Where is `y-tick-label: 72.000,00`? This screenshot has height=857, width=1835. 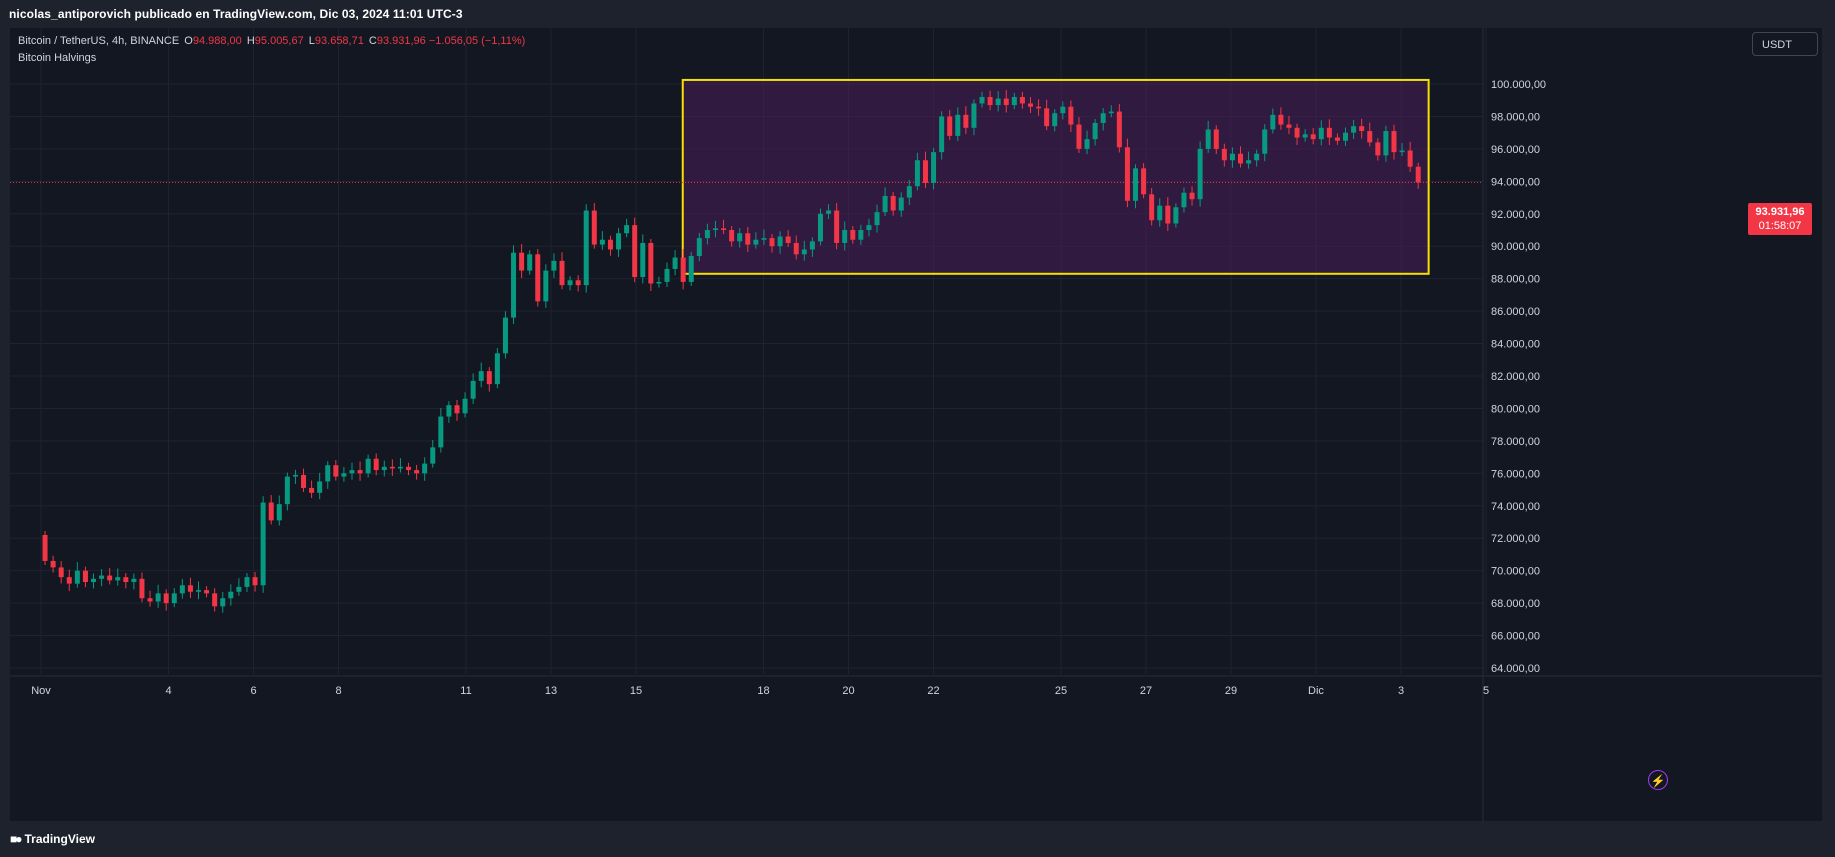
y-tick-label: 72.000,00 is located at coordinates (1515, 539).